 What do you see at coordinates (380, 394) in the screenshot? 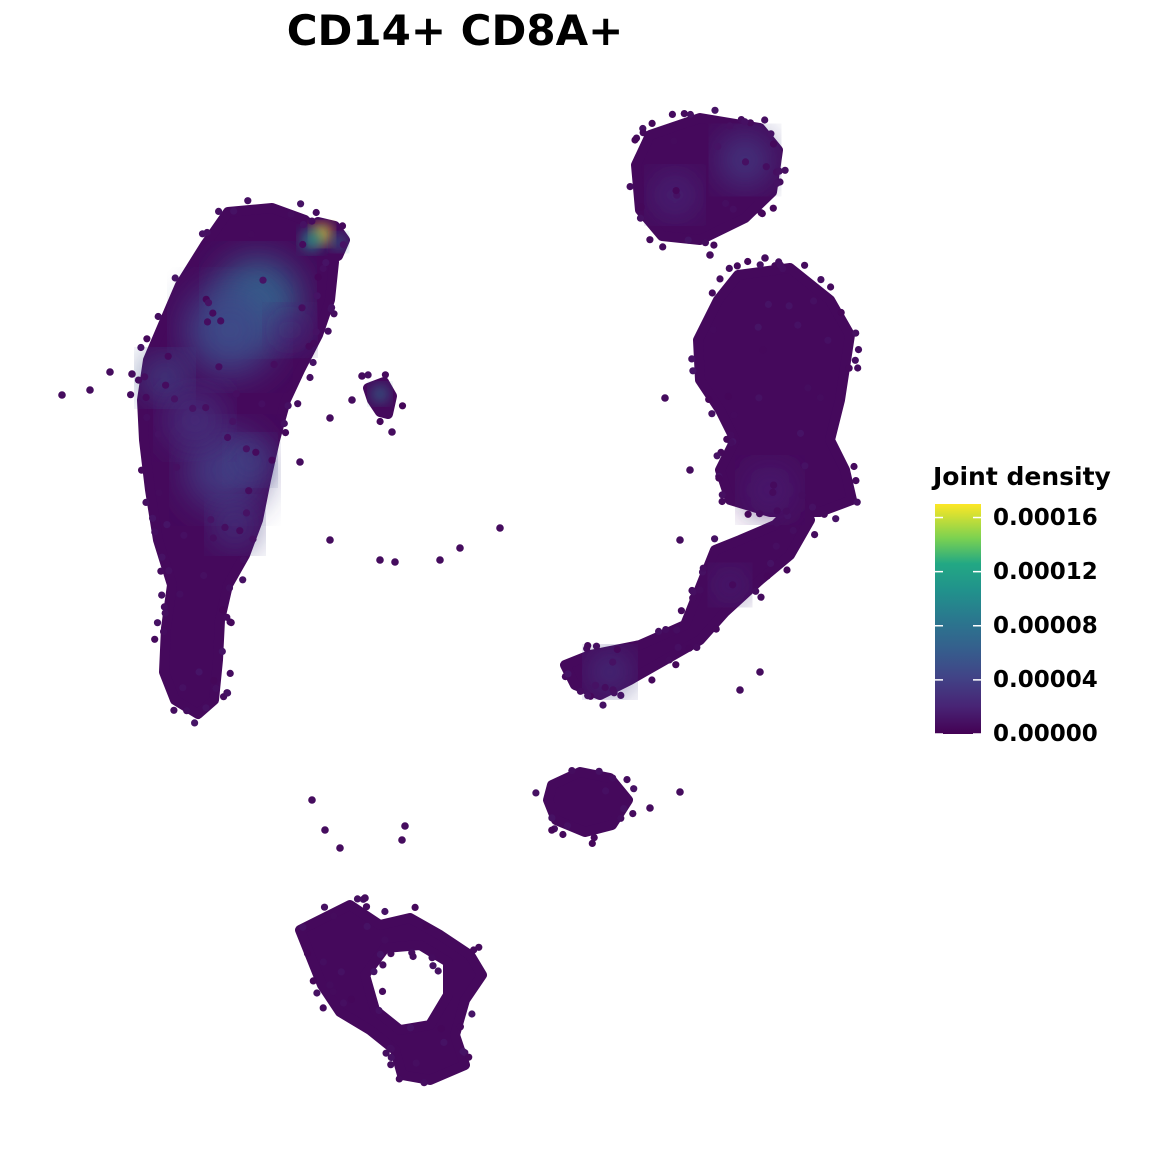
I see `density-highlight` at bounding box center [380, 394].